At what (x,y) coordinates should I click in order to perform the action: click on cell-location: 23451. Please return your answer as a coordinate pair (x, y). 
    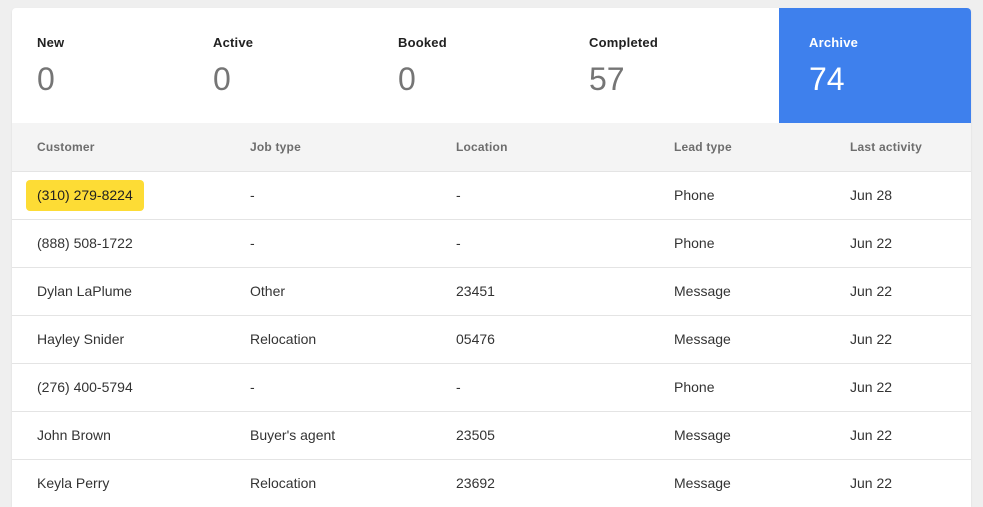
    Looking at the image, I should click on (541, 290).